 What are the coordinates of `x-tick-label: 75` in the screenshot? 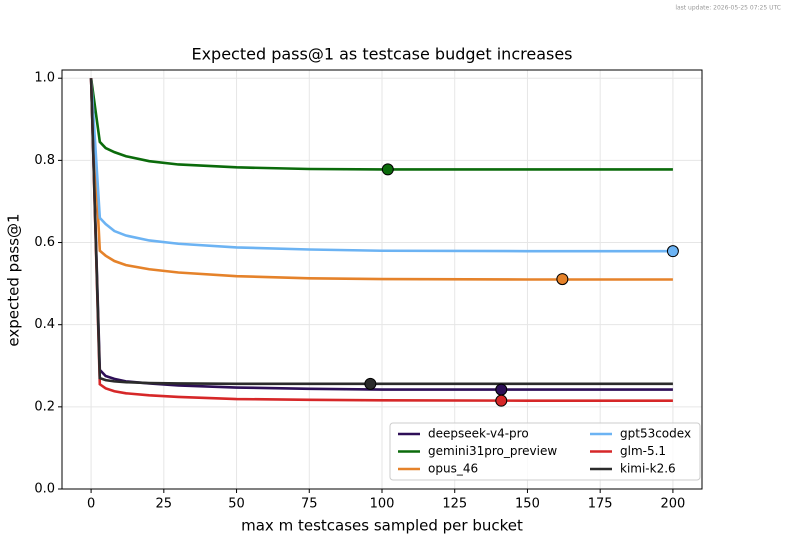 It's located at (309, 504).